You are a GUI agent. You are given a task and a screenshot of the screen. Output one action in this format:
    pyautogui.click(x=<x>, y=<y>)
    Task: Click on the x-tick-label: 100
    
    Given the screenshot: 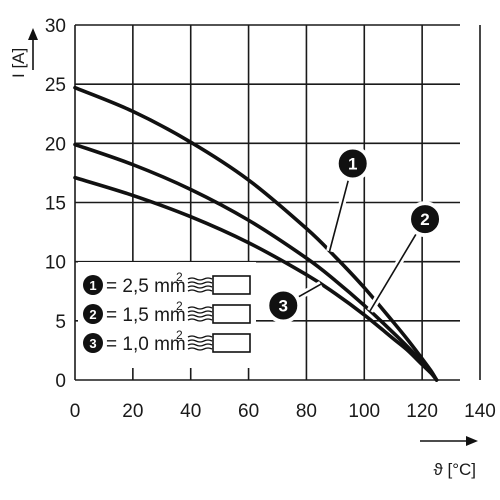 What is the action you would take?
    pyautogui.click(x=364, y=411)
    